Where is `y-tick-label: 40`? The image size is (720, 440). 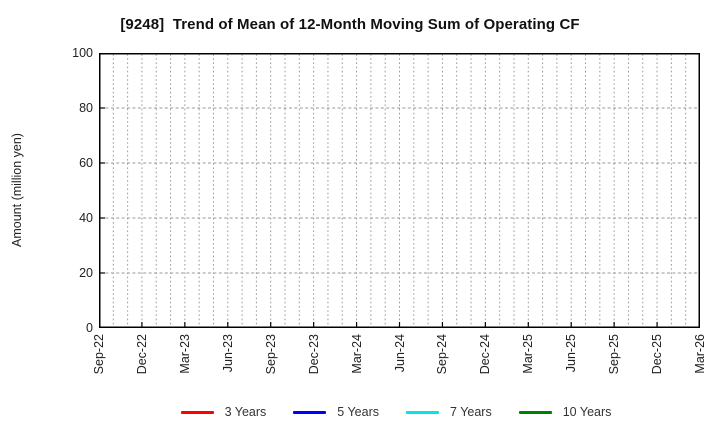 y-tick-label: 40 is located at coordinates (86, 218).